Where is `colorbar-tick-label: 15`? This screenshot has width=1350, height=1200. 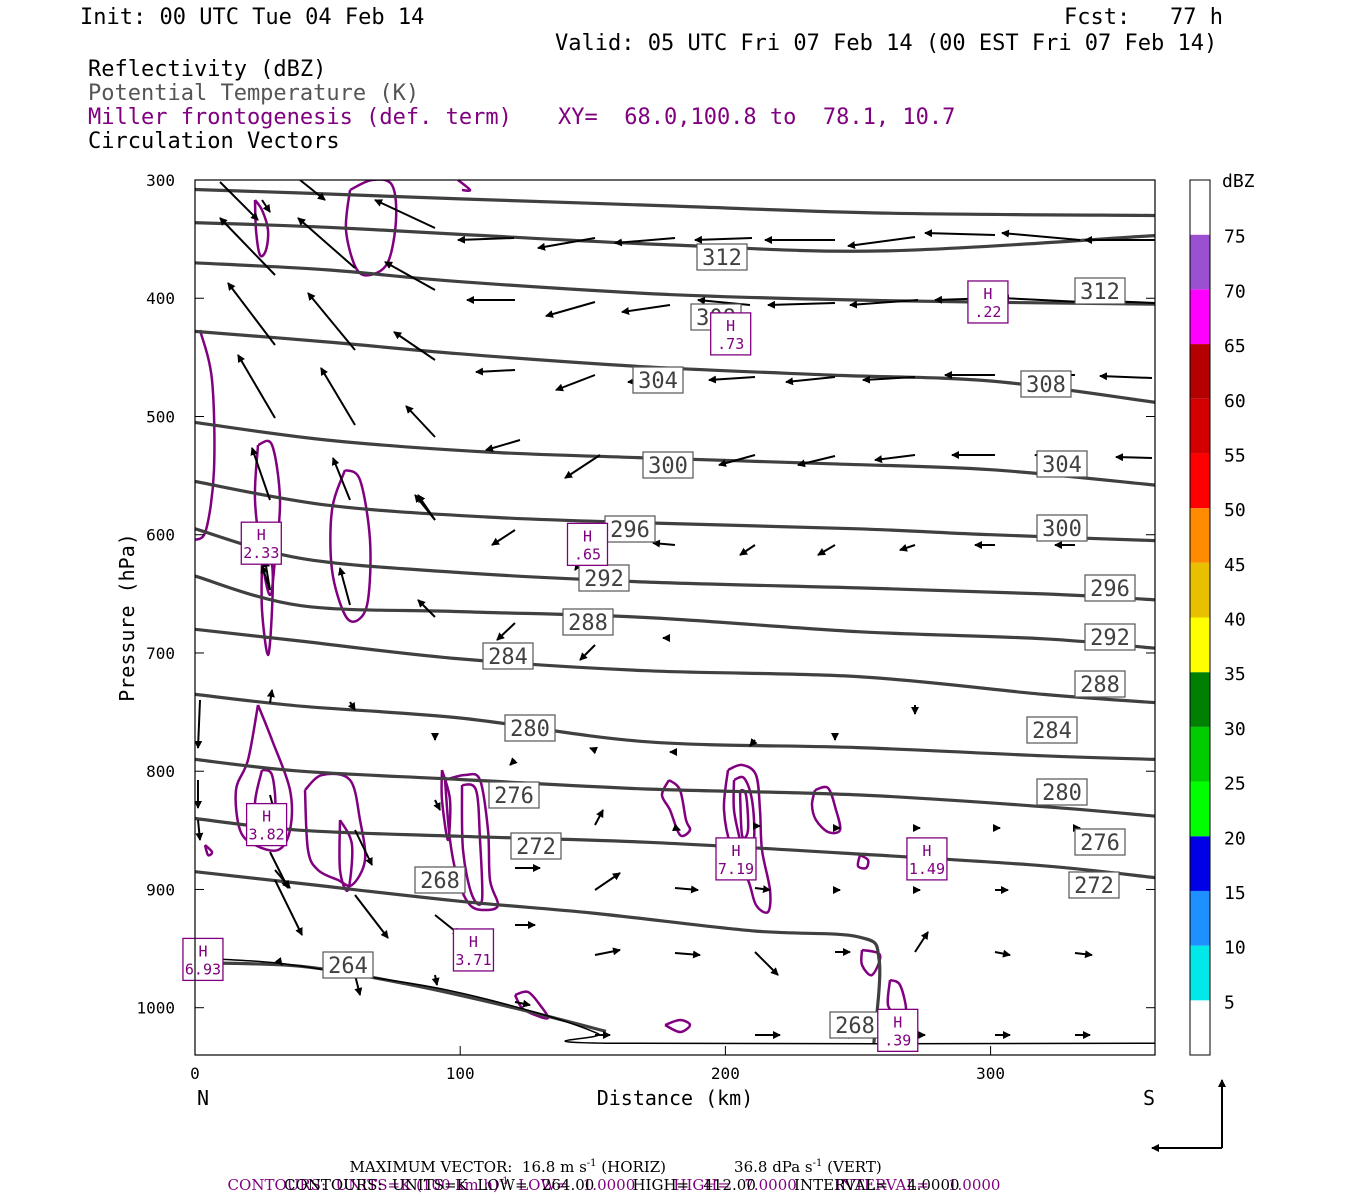 colorbar-tick-label: 15 is located at coordinates (1235, 893).